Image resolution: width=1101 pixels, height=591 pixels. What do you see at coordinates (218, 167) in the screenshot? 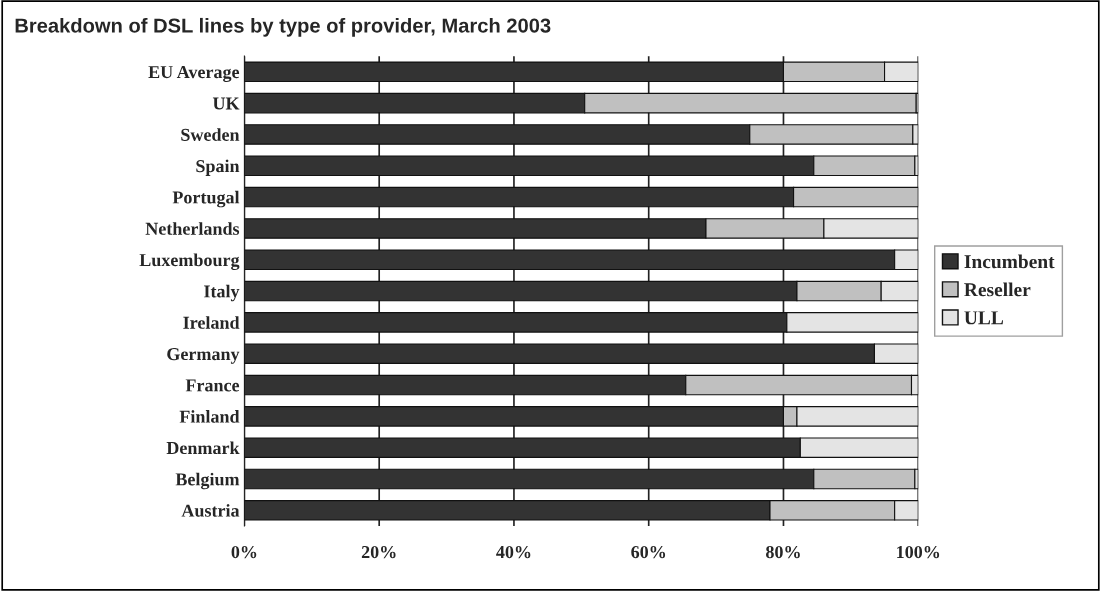
I see `y-tick-label: Spain` at bounding box center [218, 167].